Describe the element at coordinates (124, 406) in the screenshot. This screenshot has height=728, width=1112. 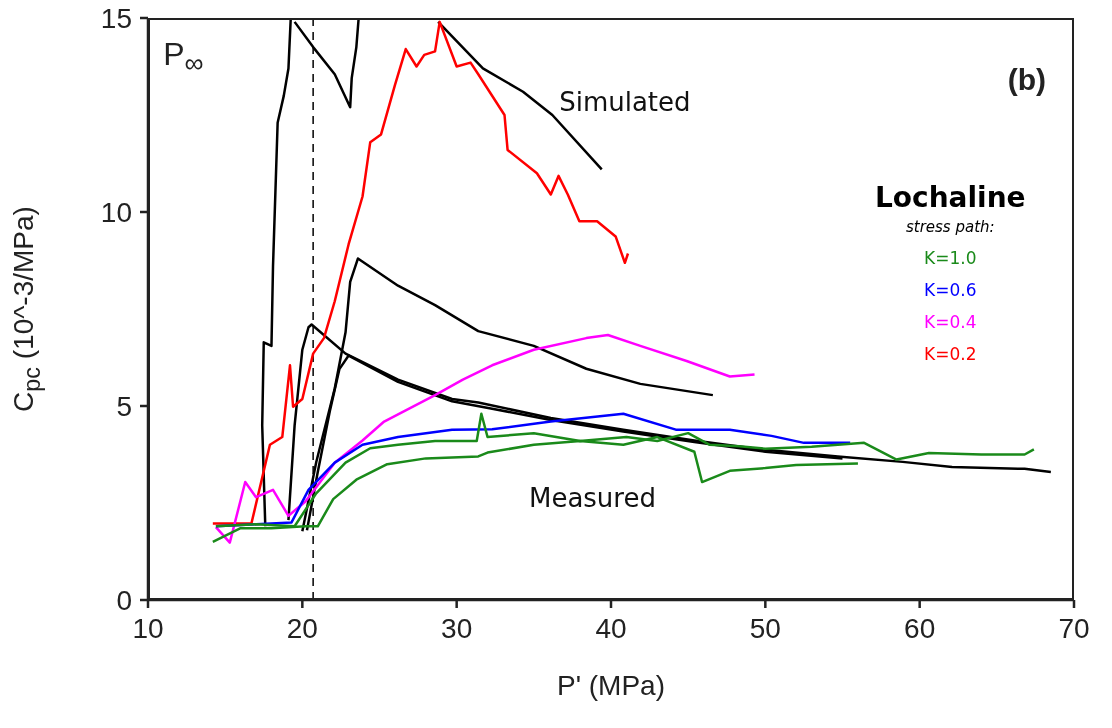
I see `y-tick-label: 5` at that location.